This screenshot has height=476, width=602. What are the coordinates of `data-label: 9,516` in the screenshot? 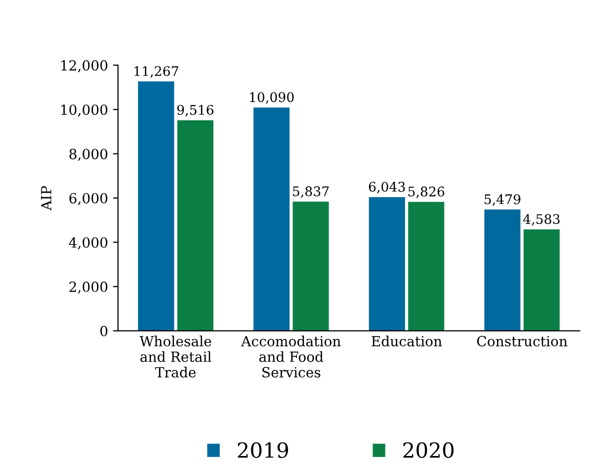 It's located at (195, 110).